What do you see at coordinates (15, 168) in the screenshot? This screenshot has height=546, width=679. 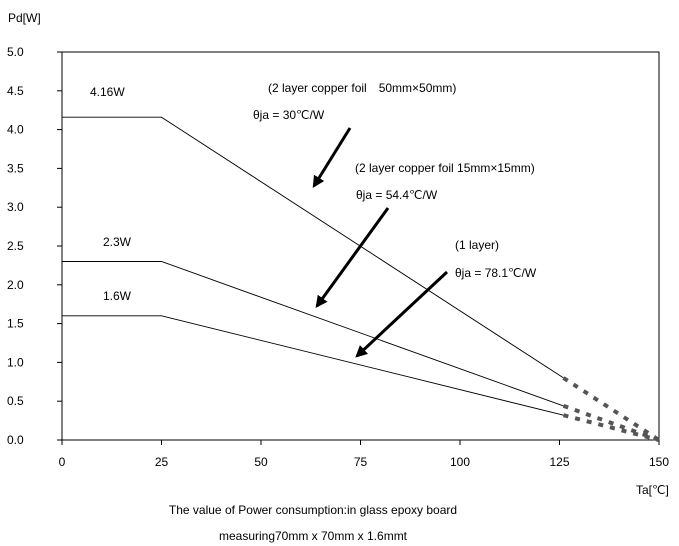 I see `y-tick-label: 3.5` at bounding box center [15, 168].